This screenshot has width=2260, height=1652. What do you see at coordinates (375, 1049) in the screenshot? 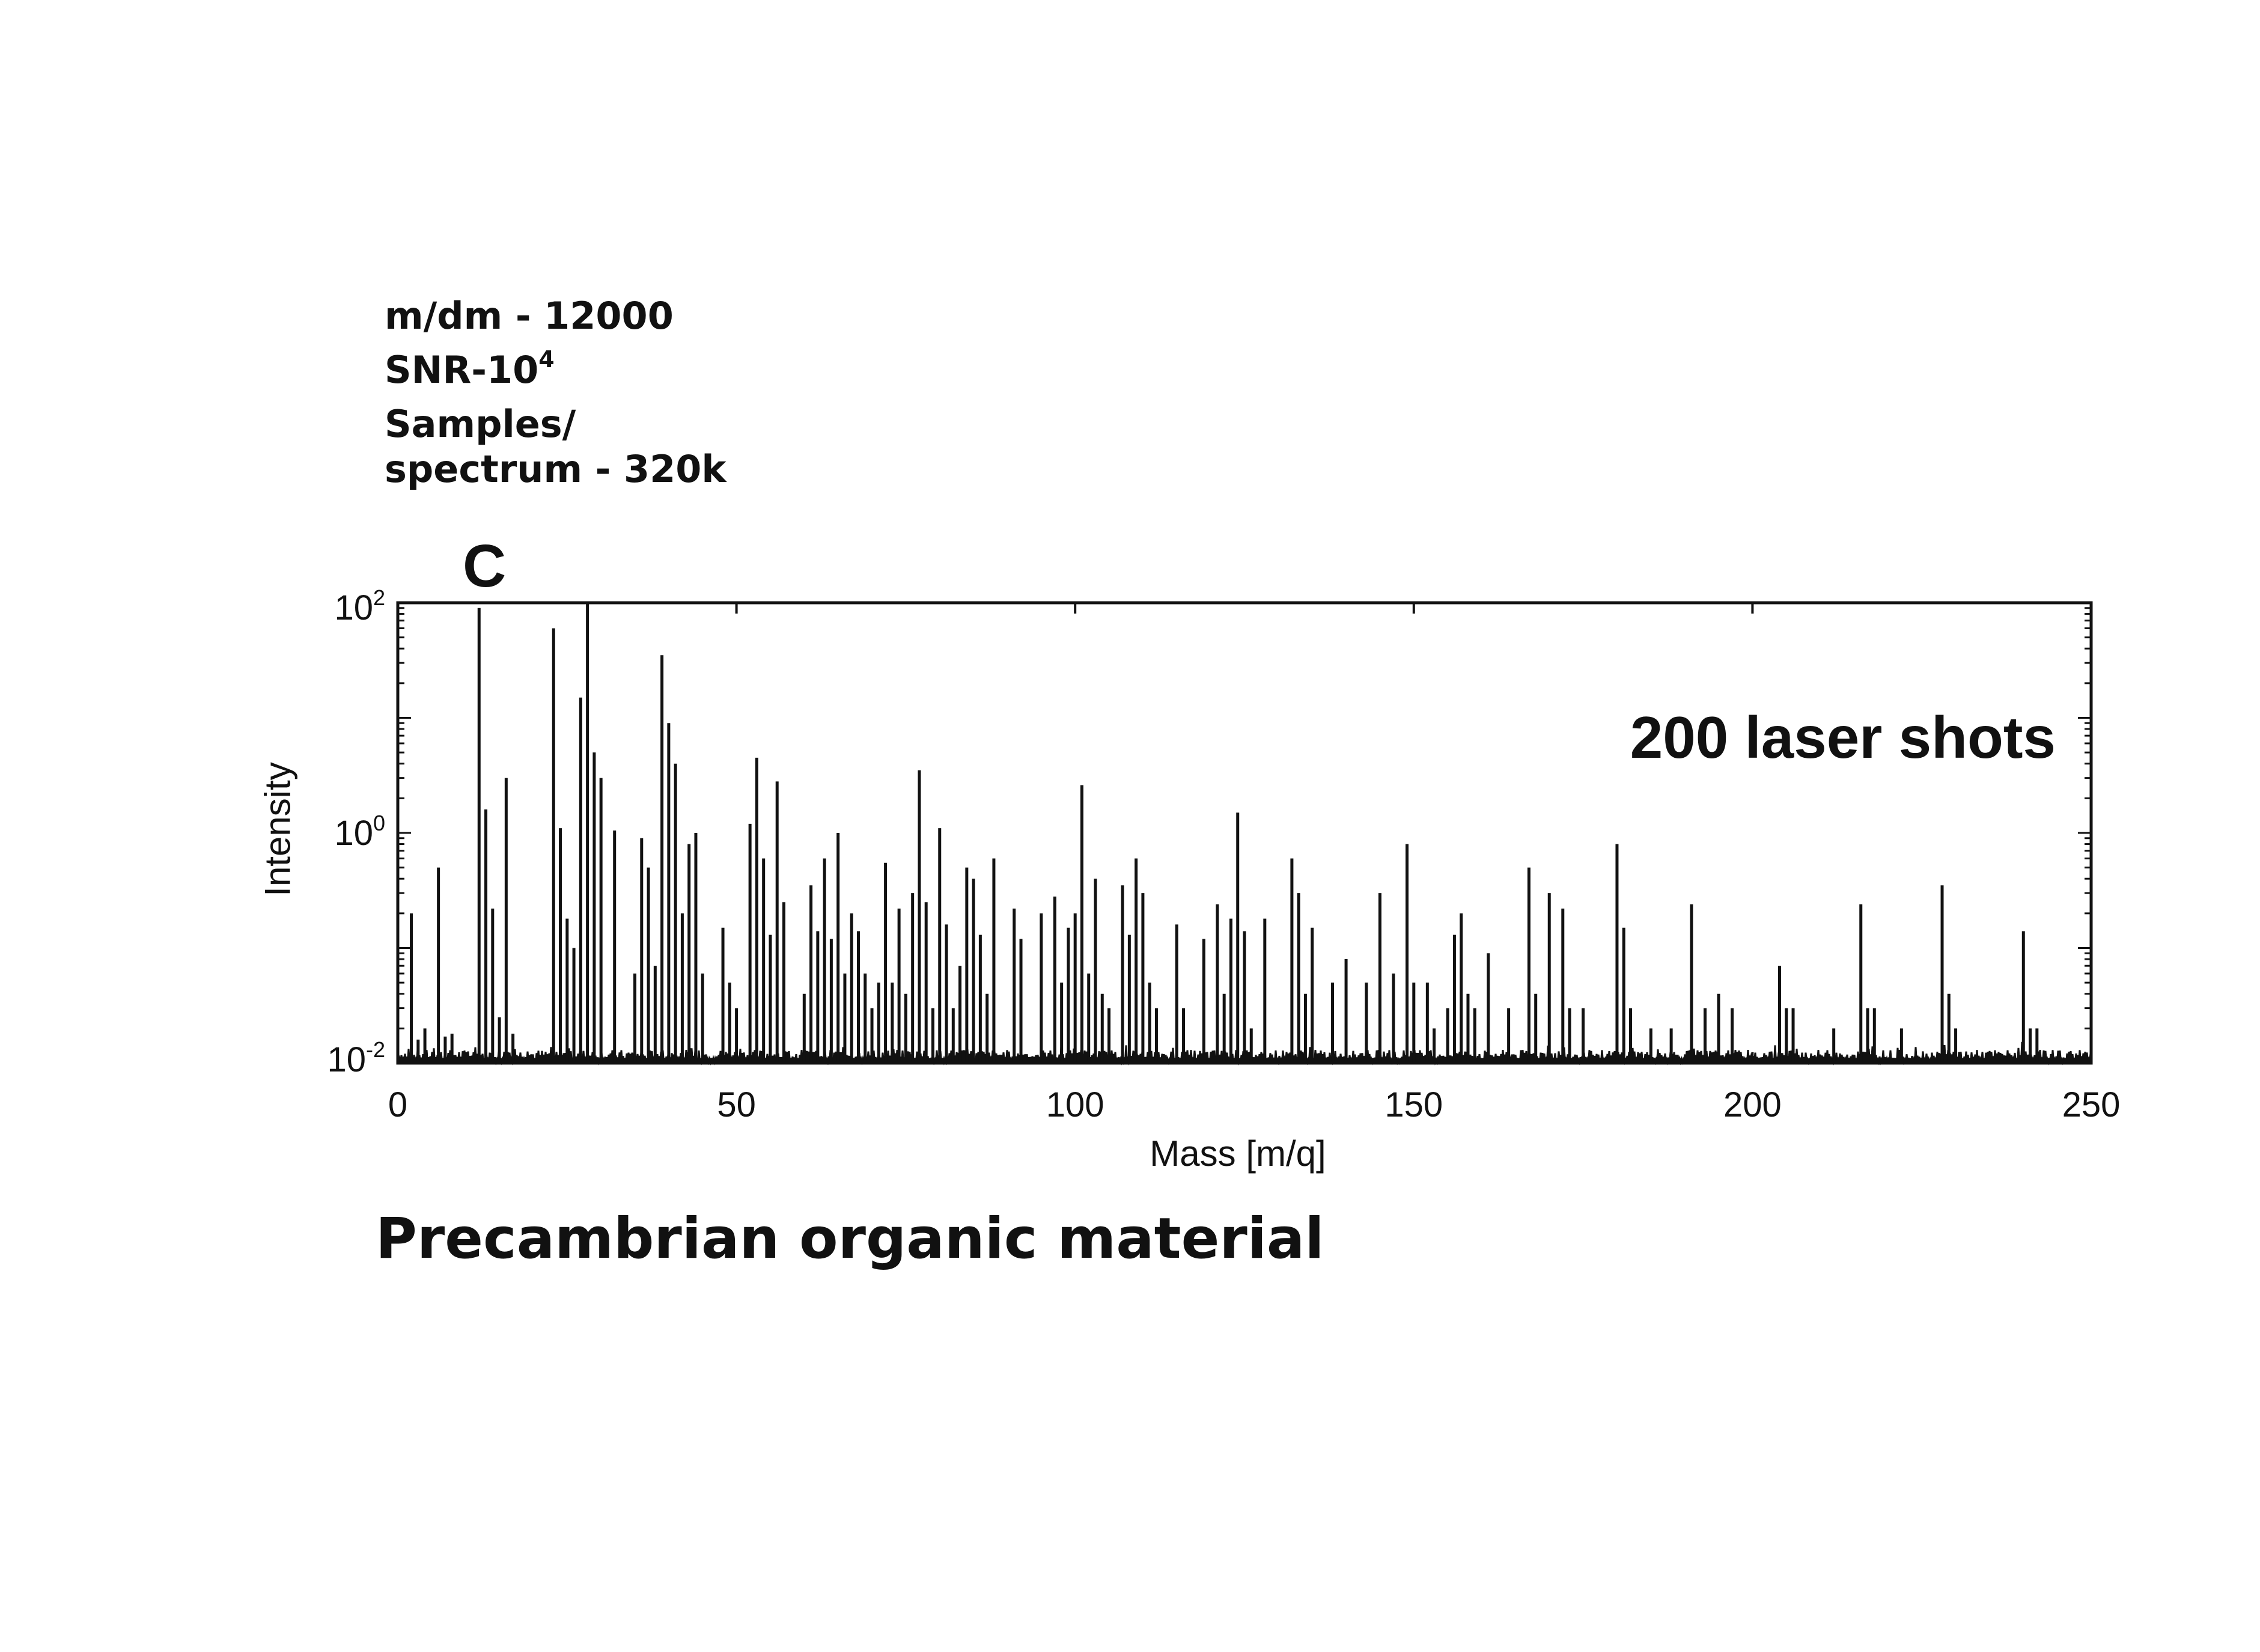
I see `y-tick-exp: -2` at bounding box center [375, 1049].